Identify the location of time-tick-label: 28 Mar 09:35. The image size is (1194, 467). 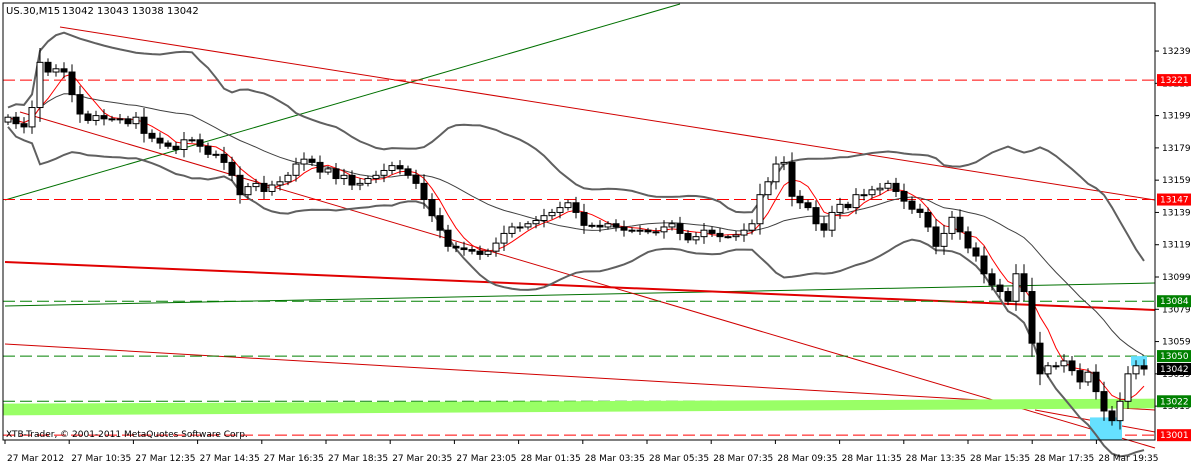
(807, 459).